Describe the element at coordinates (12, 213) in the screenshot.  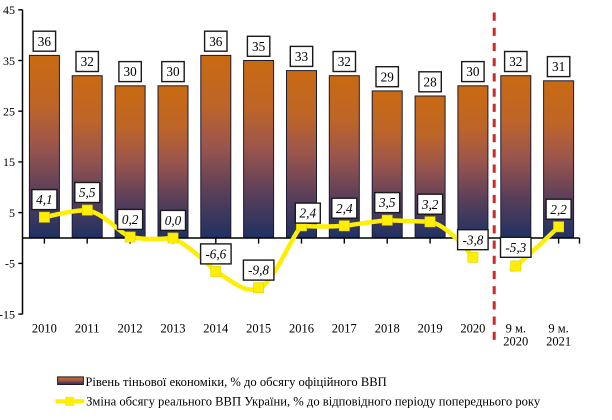
I see `svg-text: 5` at that location.